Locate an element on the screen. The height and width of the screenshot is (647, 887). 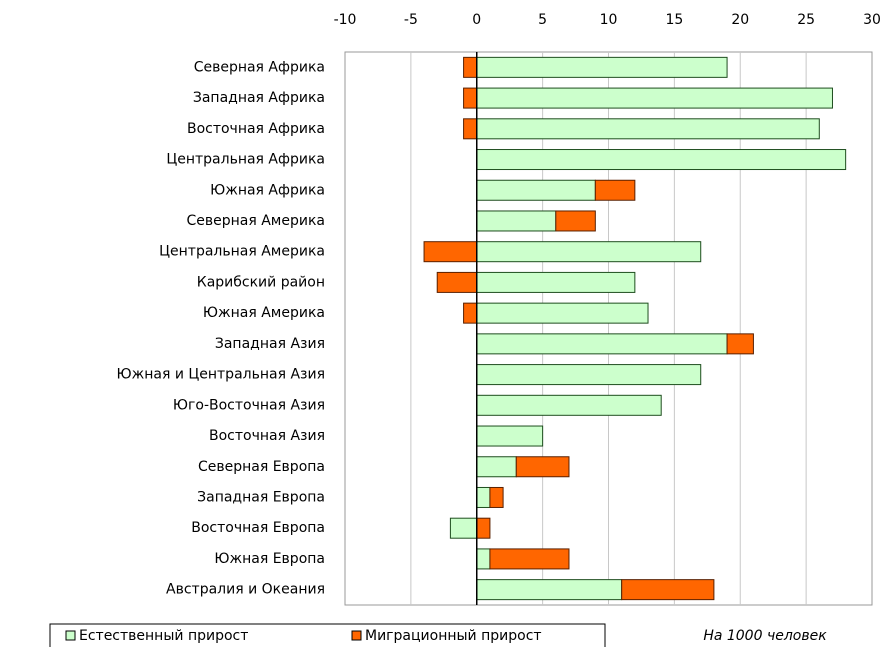
legend-label: Естественный прирост is located at coordinates (163, 636).